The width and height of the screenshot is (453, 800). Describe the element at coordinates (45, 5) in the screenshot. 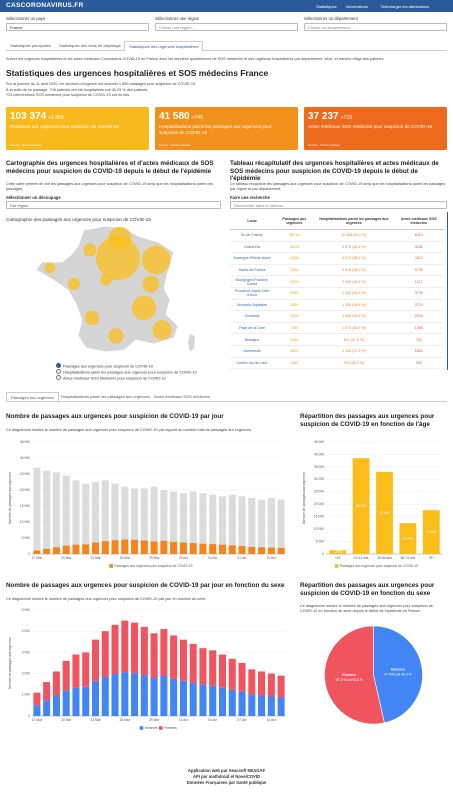

I see `brand: CASCORONAVIRUS.FR` at that location.